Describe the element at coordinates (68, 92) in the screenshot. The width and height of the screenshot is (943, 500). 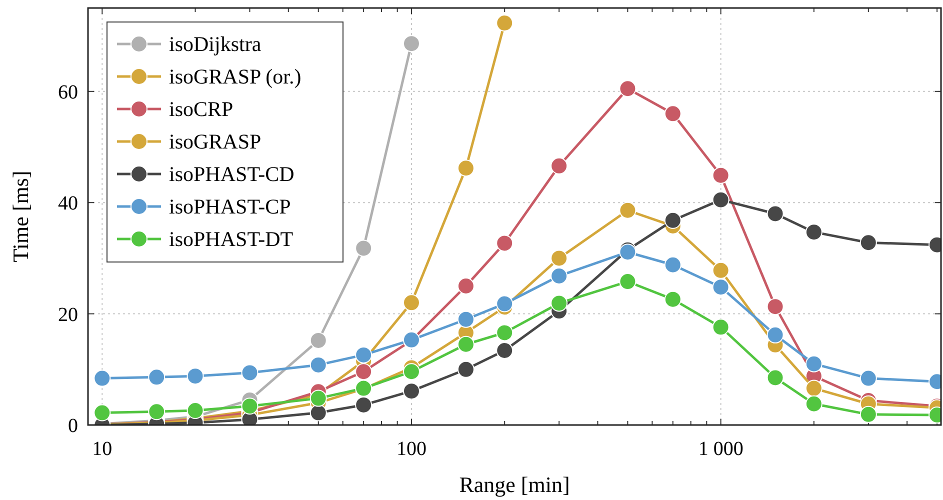
I see `y-tick-label: 60` at that location.